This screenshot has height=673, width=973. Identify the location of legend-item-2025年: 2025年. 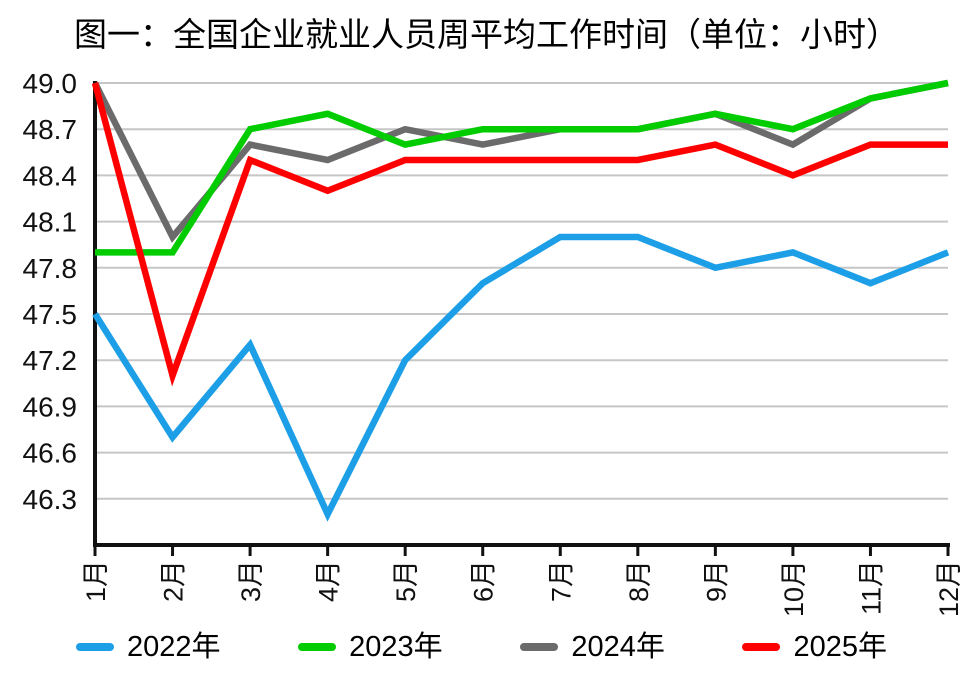
(814, 647).